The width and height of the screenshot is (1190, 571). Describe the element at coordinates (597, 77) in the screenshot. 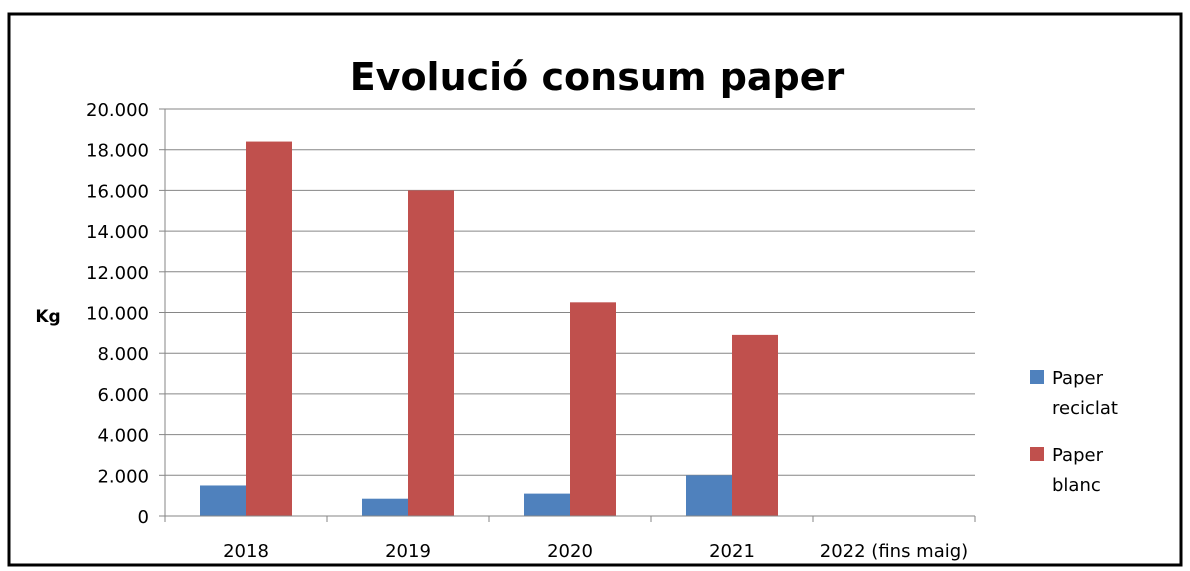

I see `chart-title: Evolució consum paper` at that location.